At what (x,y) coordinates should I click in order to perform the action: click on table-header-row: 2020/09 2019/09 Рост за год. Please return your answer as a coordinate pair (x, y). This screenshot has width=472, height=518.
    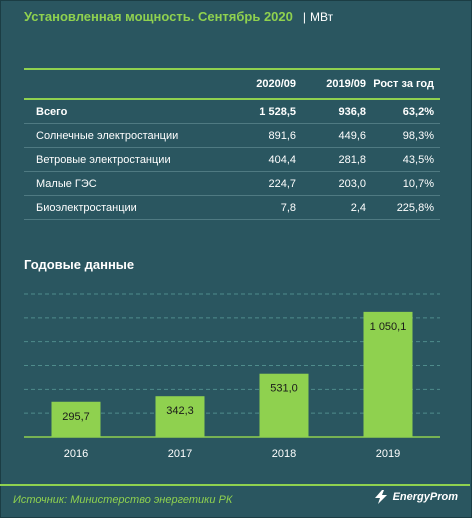
    Looking at the image, I should click on (232, 84).